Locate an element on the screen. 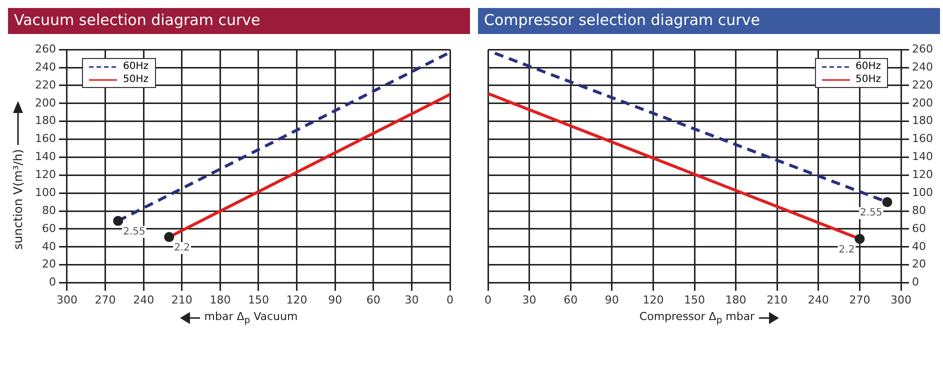  x-axis-title: mbar Δ$_{p}$ Vacuum is located at coordinates (251, 318).